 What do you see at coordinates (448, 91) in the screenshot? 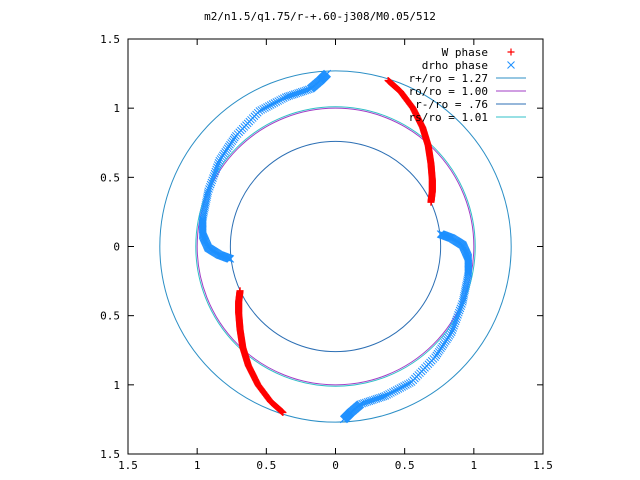
I see `legend-label: ro/ro = 1.00` at bounding box center [448, 91].